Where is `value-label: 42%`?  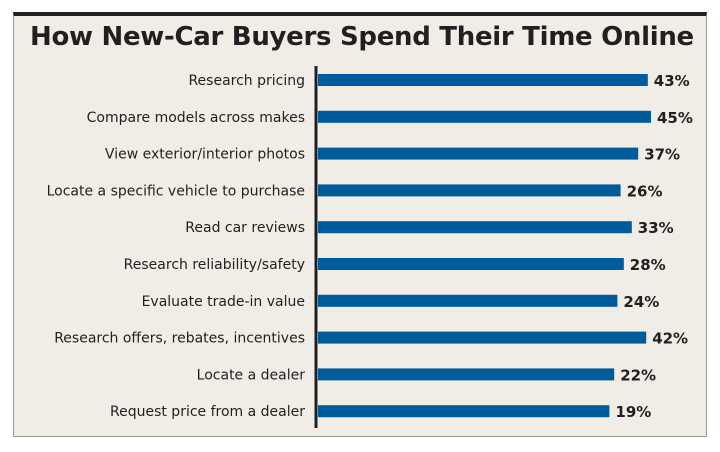
value-label: 42% is located at coordinates (670, 339).